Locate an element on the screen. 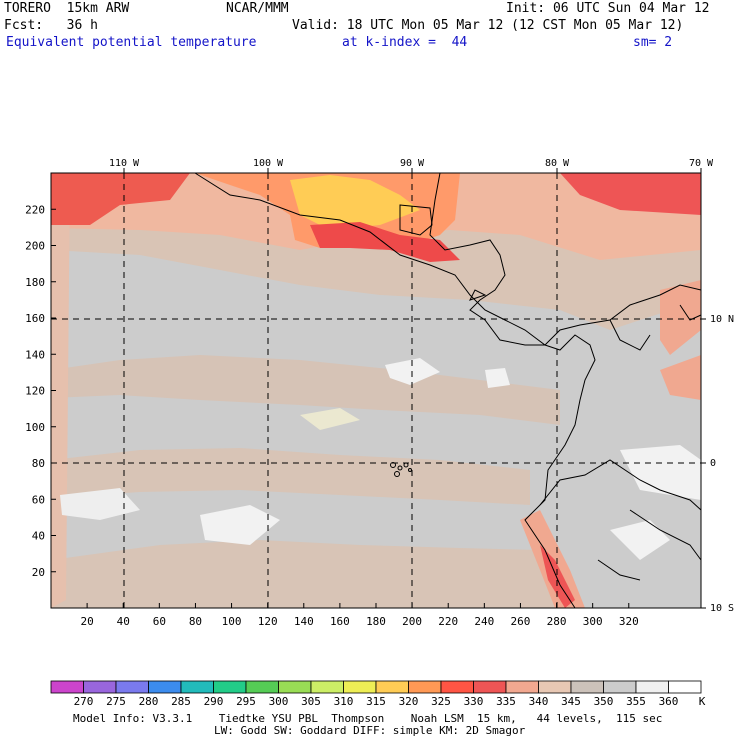 The image size is (740, 740). lon-label-80w: 80 W is located at coordinates (557, 163).